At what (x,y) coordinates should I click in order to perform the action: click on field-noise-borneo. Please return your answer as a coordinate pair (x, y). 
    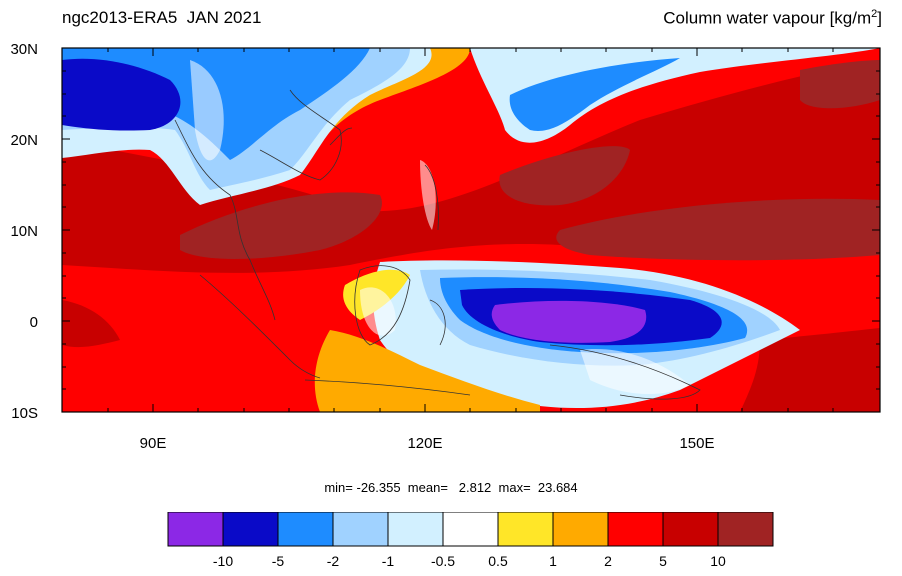
    Looking at the image, I should click on (378, 311).